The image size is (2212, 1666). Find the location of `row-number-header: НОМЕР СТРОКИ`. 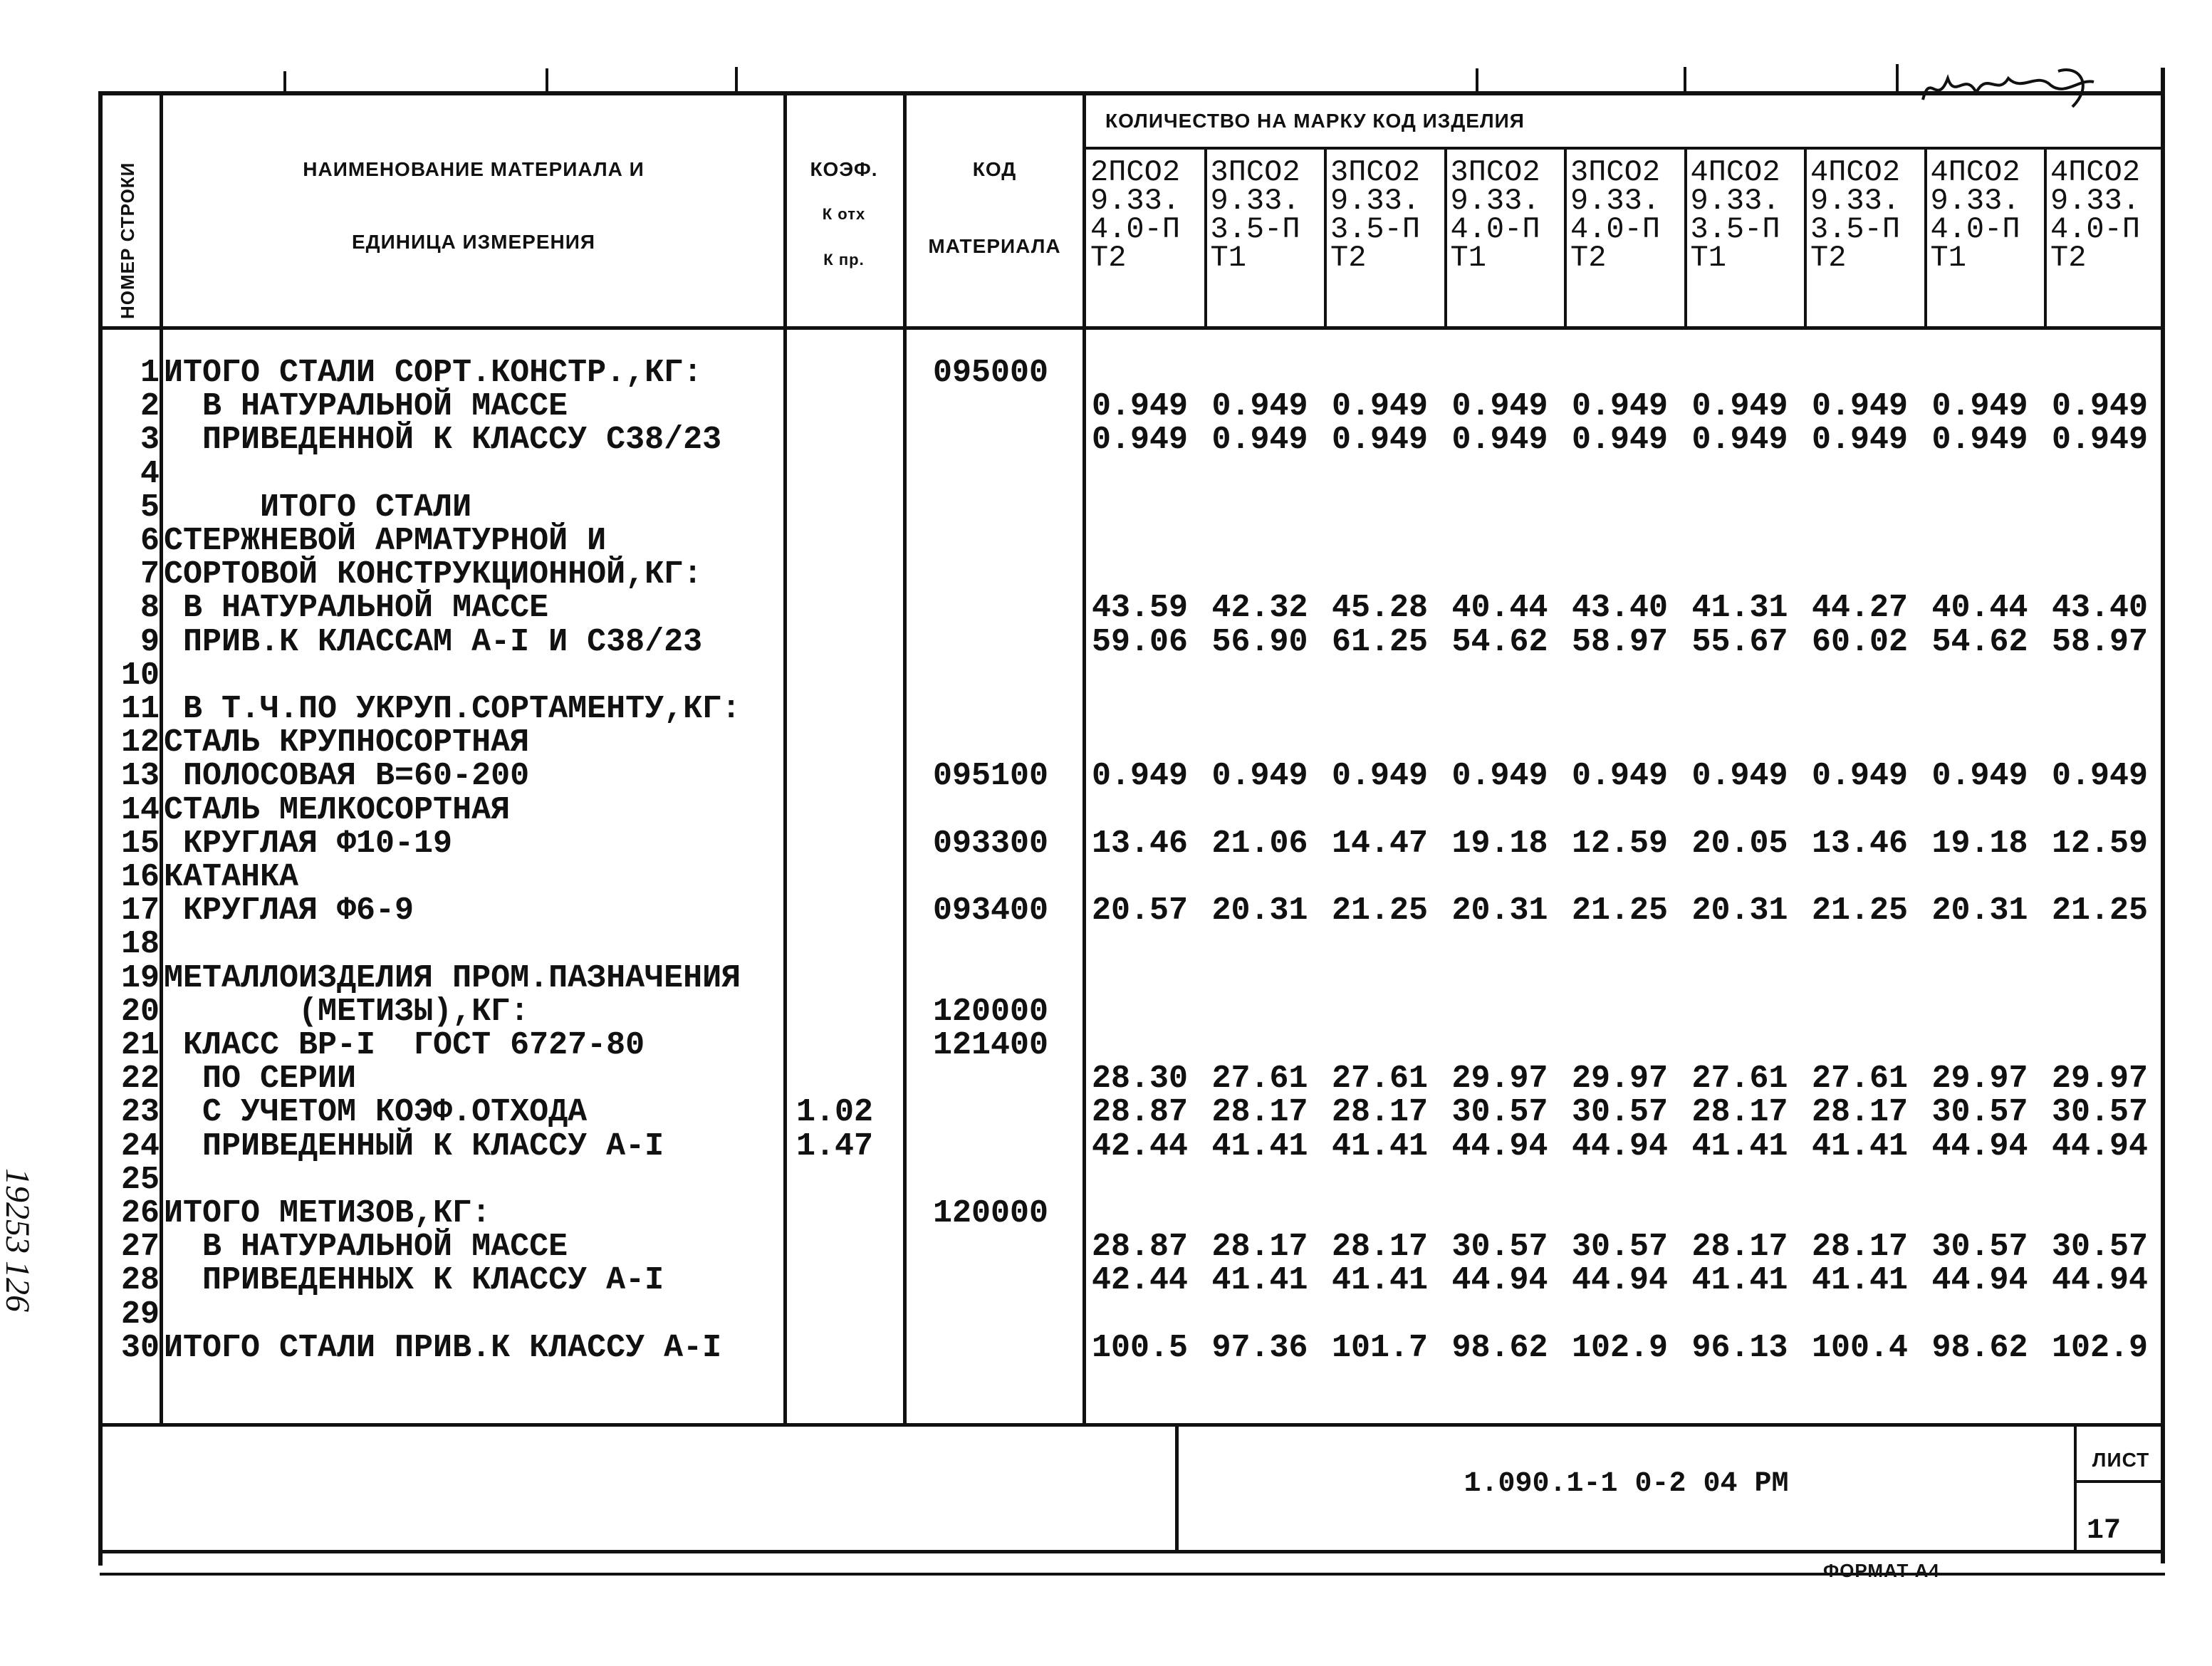

row-number-header: НОМЕР СТРОКИ is located at coordinates (127, 240).